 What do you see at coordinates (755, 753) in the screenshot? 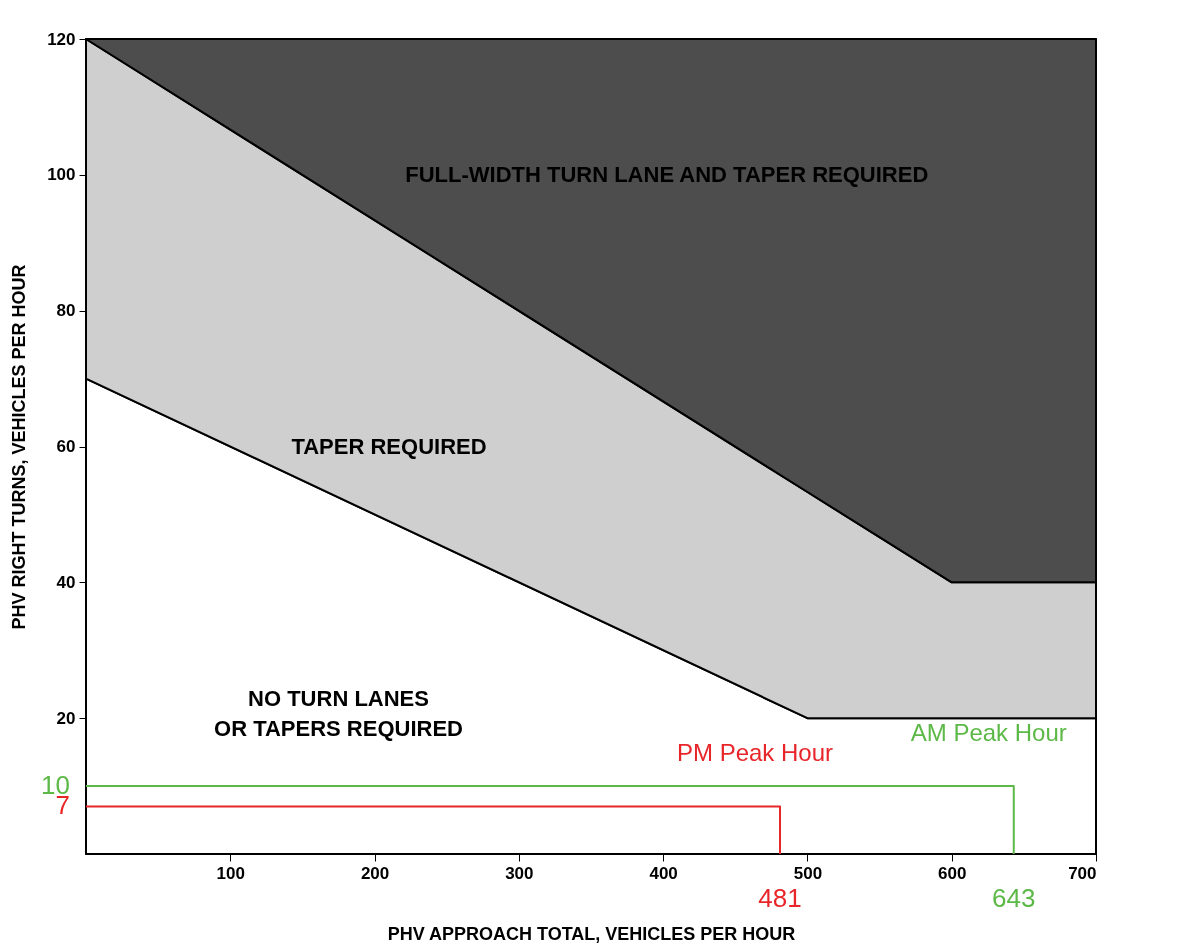
I see `series-label: PM Peak Hour` at bounding box center [755, 753].